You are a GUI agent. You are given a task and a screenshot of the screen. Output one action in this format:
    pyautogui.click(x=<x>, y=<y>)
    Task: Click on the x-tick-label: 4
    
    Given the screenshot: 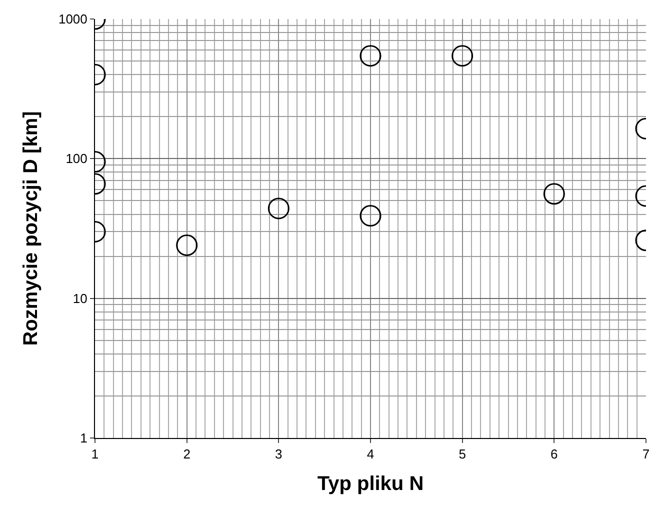 What is the action you would take?
    pyautogui.click(x=370, y=454)
    